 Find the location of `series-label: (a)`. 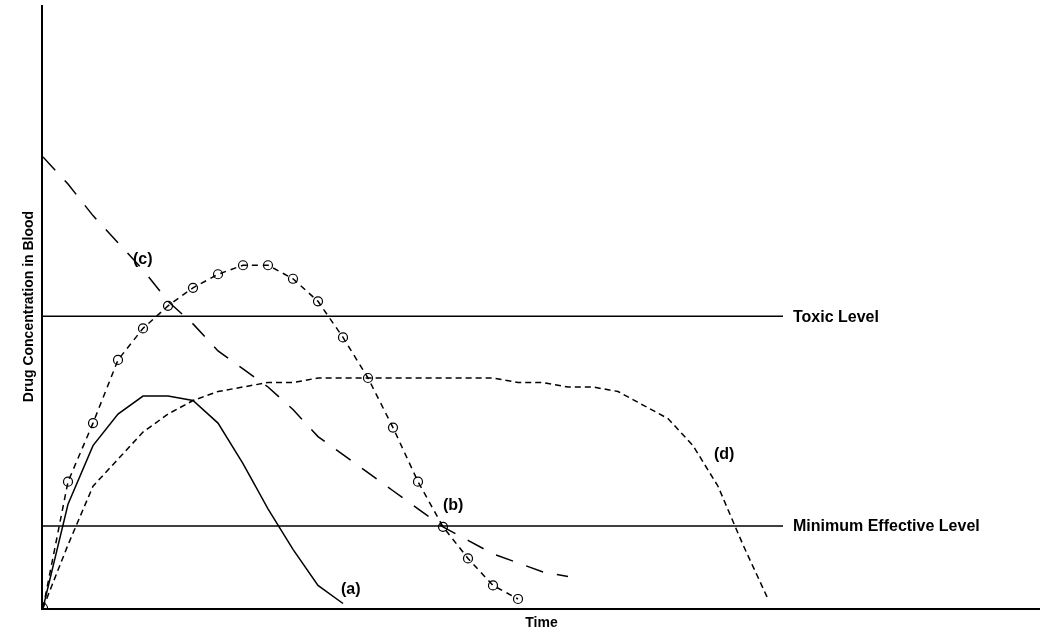

series-label: (a) is located at coordinates (351, 588).